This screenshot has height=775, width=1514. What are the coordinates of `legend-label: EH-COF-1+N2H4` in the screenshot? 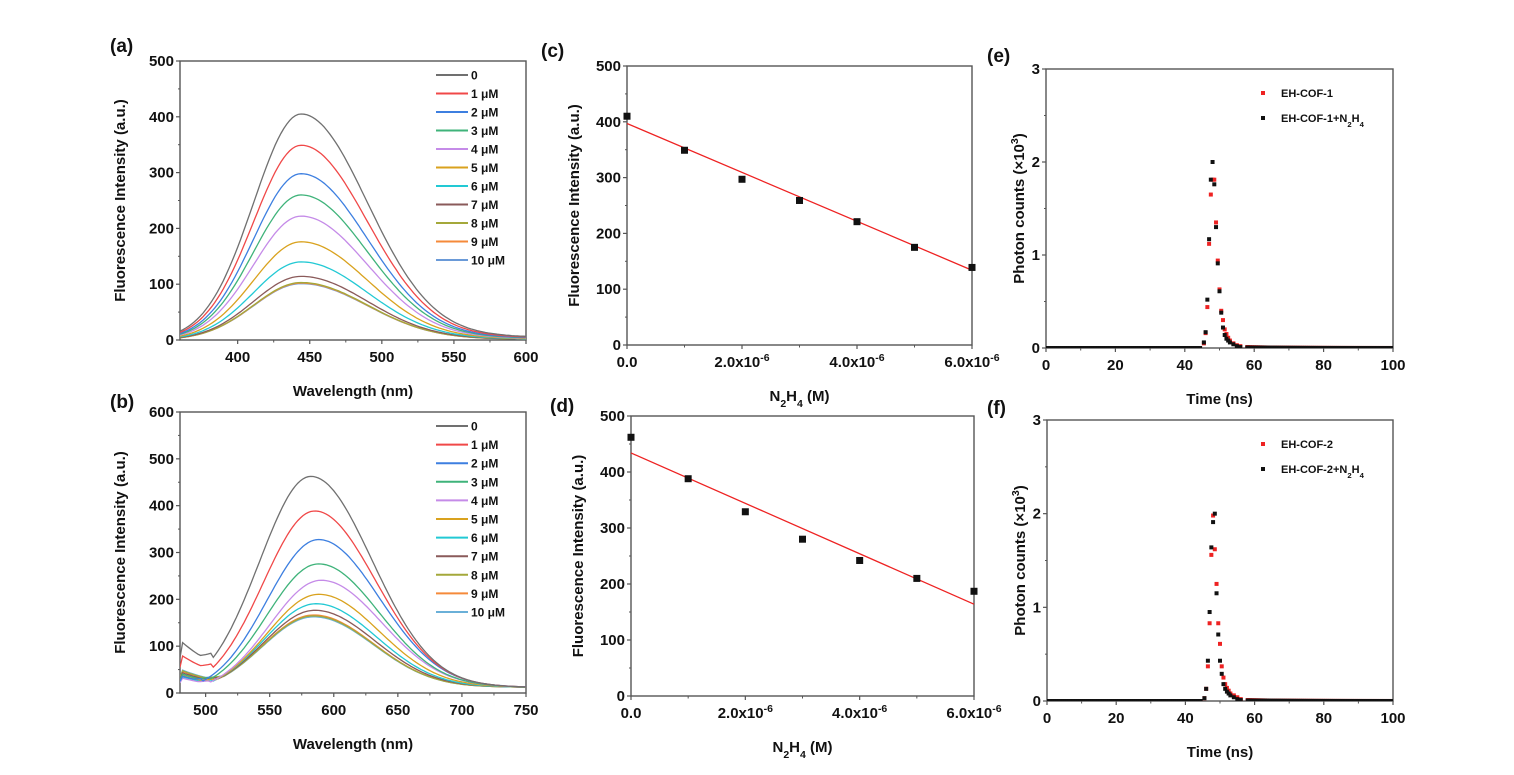 It's located at (1323, 121).